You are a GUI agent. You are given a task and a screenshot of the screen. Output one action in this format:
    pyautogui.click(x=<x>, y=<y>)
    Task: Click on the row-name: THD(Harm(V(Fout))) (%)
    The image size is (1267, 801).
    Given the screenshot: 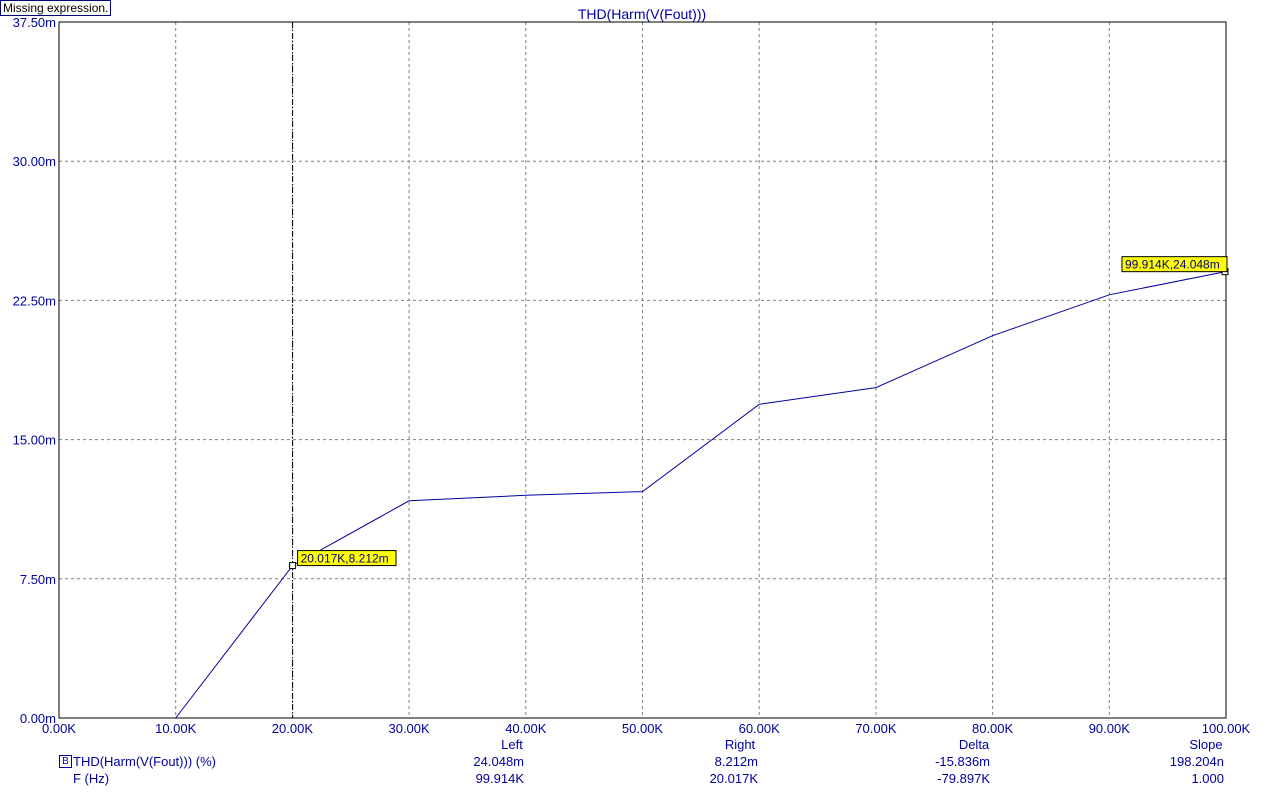 What is the action you would take?
    pyautogui.click(x=144, y=761)
    